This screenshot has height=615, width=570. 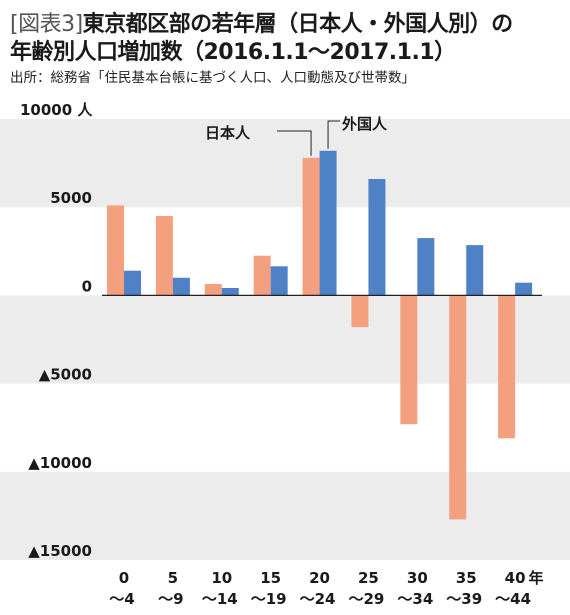 I want to click on x-tick-label: 30, so click(x=417, y=578).